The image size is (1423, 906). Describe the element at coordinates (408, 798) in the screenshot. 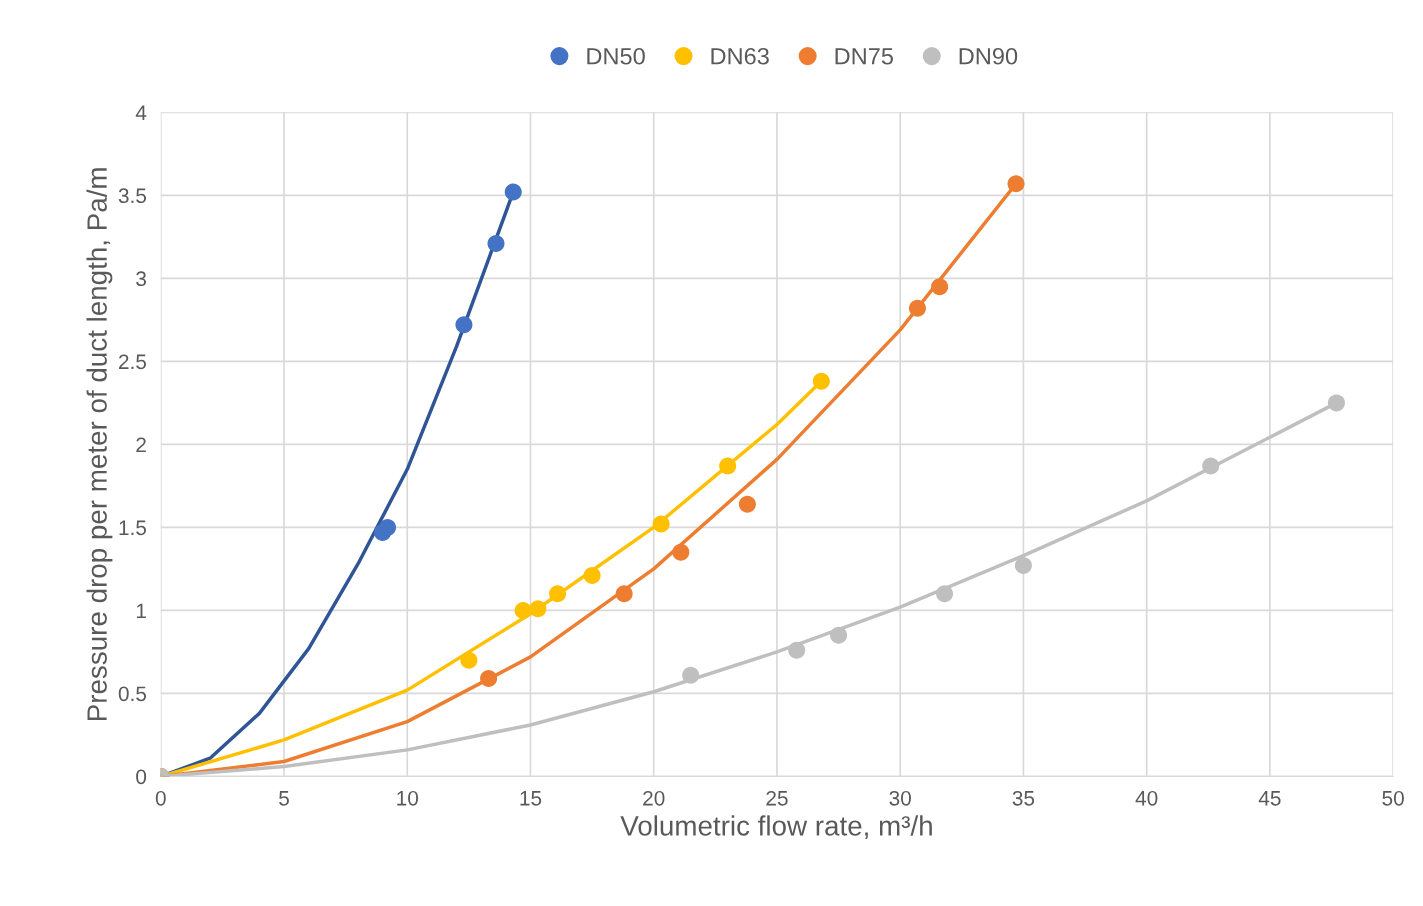

I see `x-tick-label: 10` at that location.